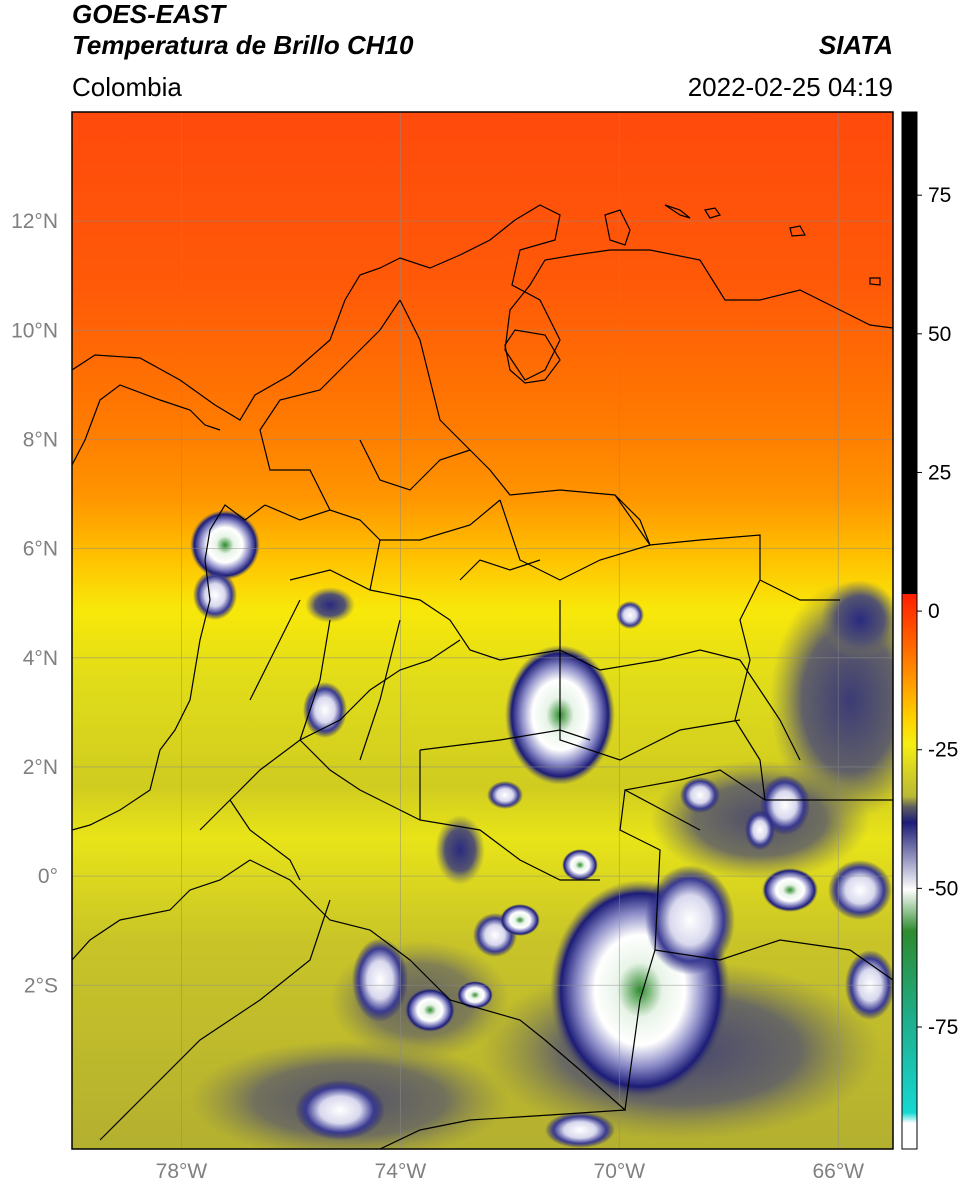 The height and width of the screenshot is (1190, 966). I want to click on longitude-ticks: 78°W 74°W 70°W 66°W, so click(510, 1171).